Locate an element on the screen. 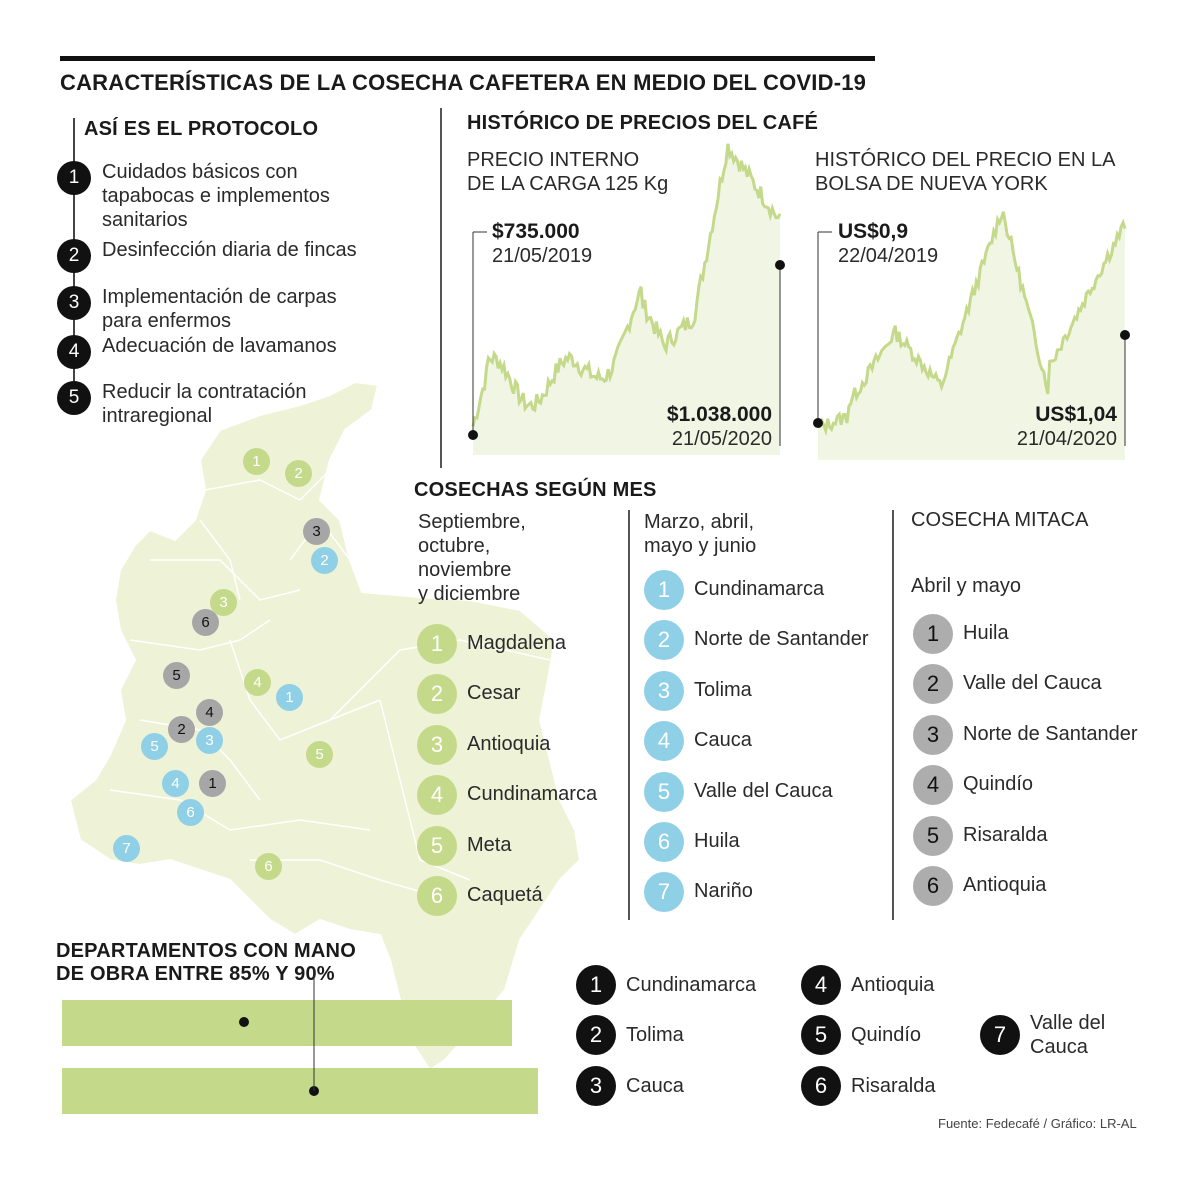  labor-label-line: Risaralda is located at coordinates (893, 1086).